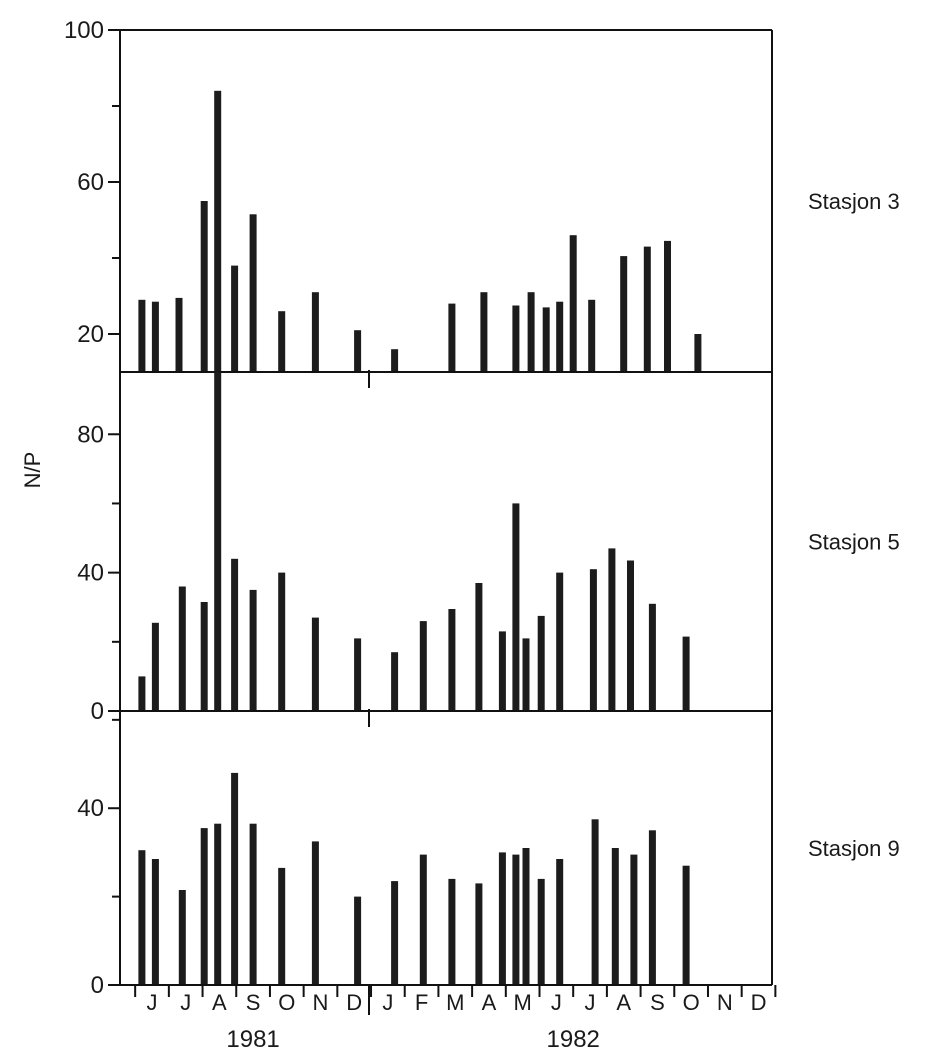 The image size is (935, 1059). I want to click on y-axis-title: N/P, so click(32, 470).